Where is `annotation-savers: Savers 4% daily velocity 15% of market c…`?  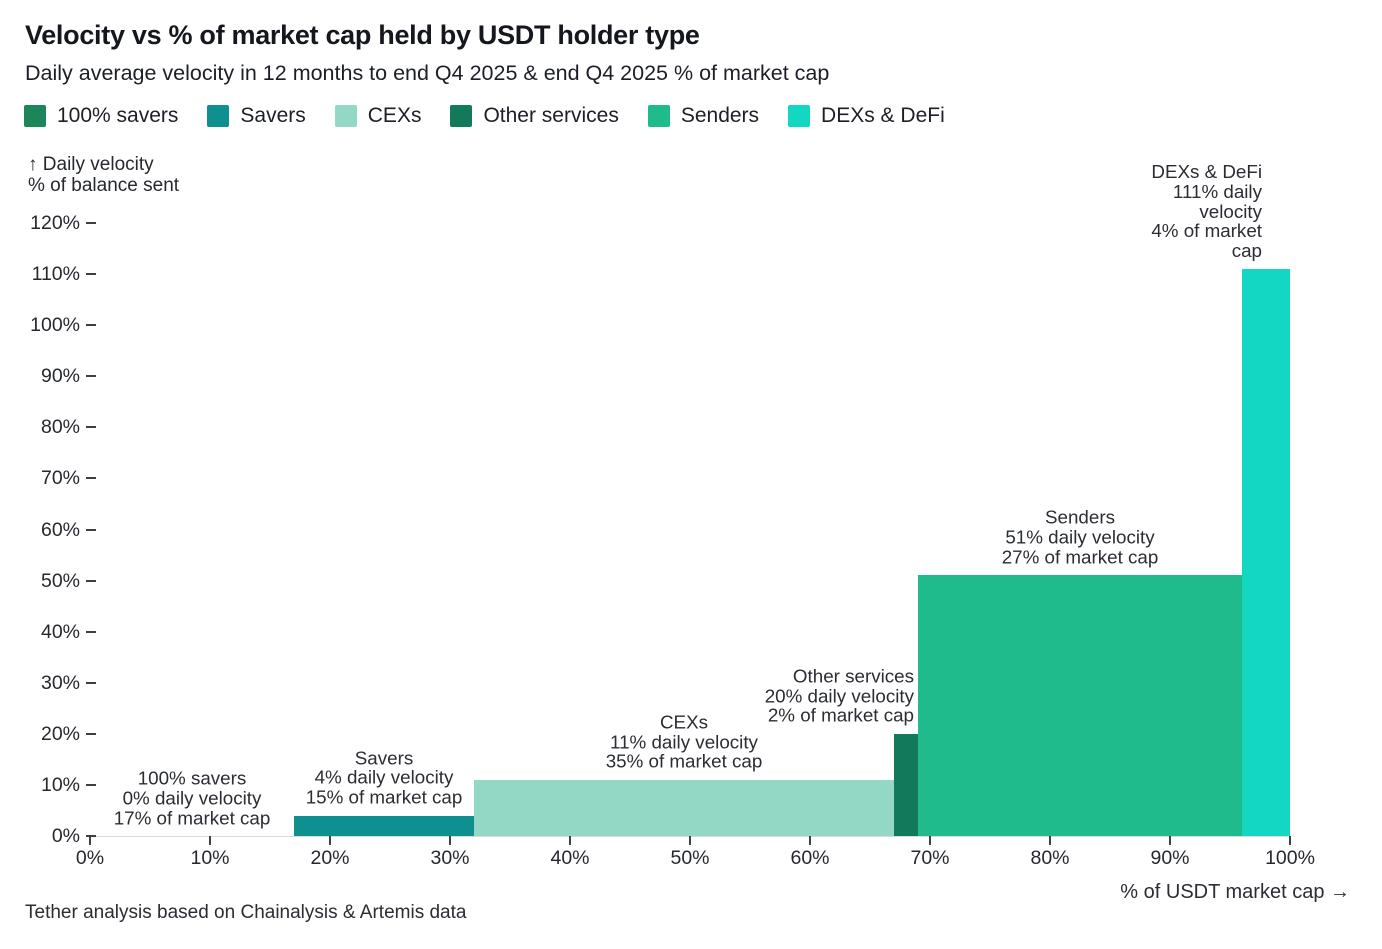
annotation-savers: Savers 4% daily velocity 15% of market c… is located at coordinates (384, 777).